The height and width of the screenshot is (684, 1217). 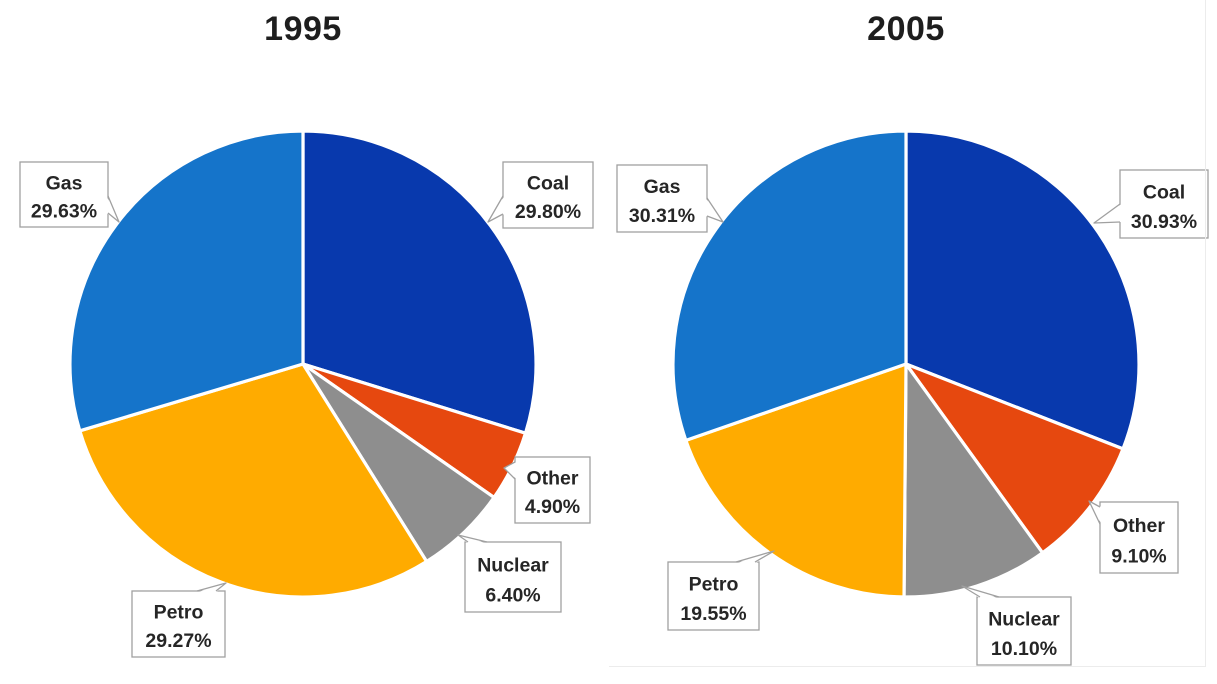 What do you see at coordinates (713, 614) in the screenshot?
I see `label-value-text: 19.55%` at bounding box center [713, 614].